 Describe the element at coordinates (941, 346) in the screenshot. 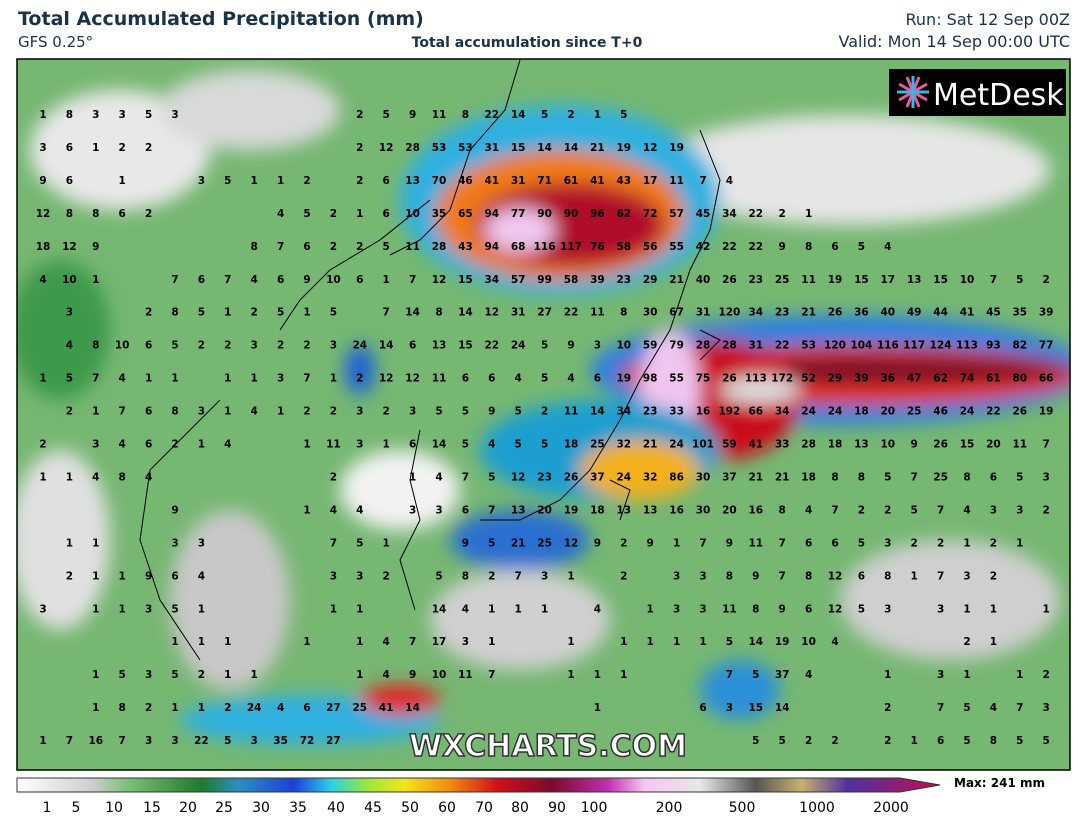

I see `grid-value: 124` at that location.